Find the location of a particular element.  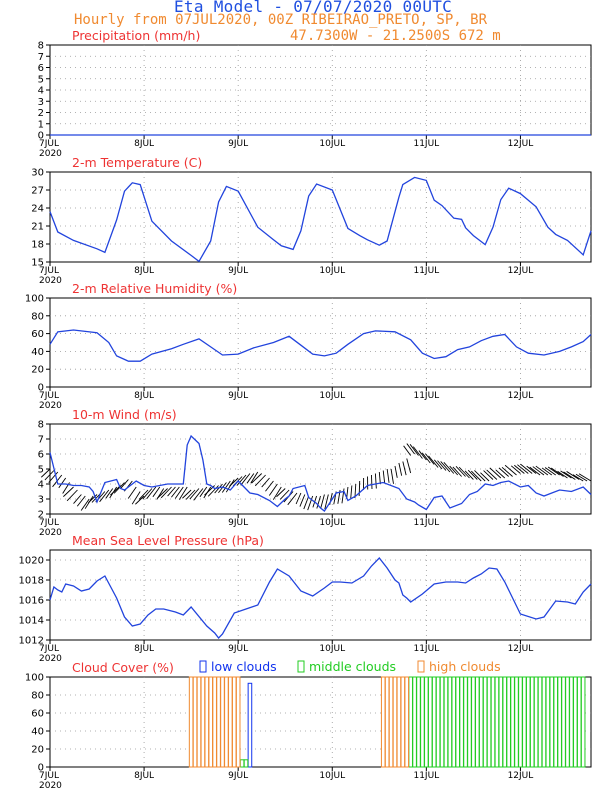

humidity-ytick-label: 0 is located at coordinates (41, 388).